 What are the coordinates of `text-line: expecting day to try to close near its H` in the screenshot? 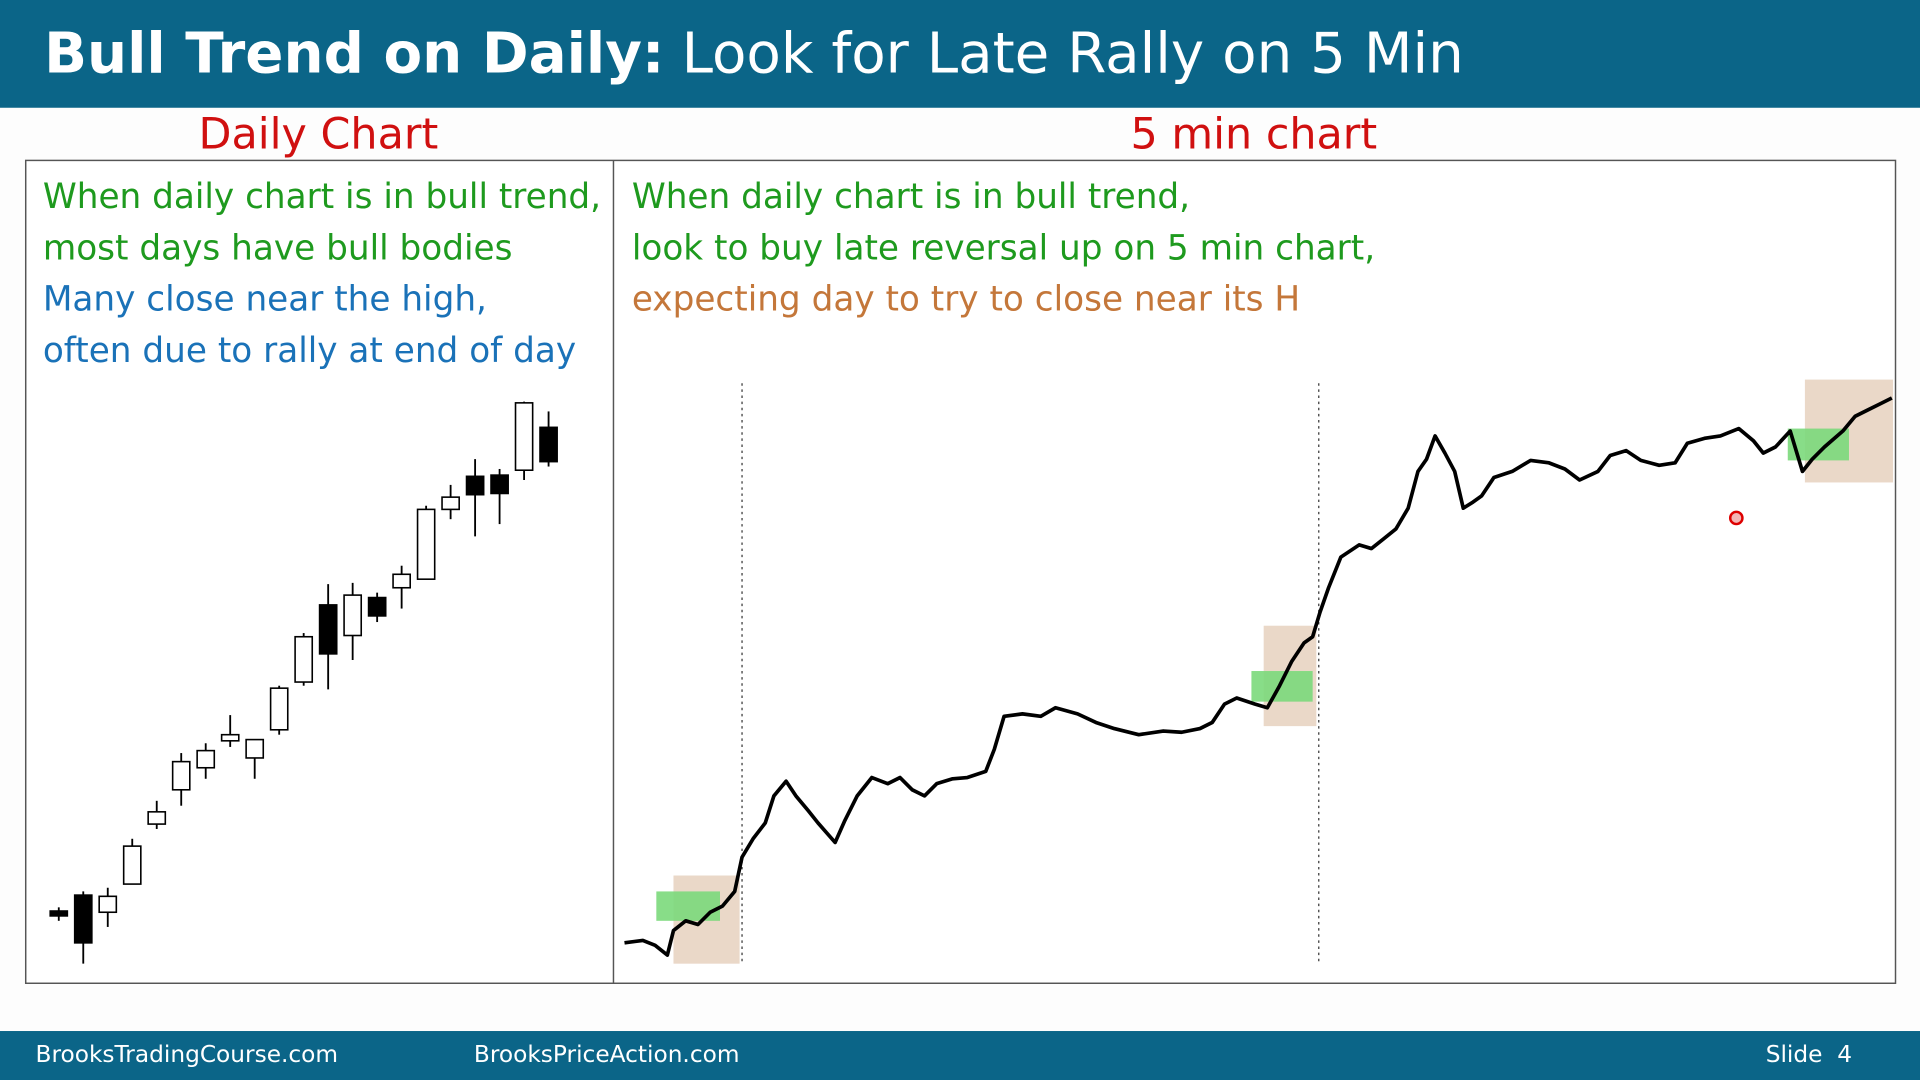 It's located at (966, 300).